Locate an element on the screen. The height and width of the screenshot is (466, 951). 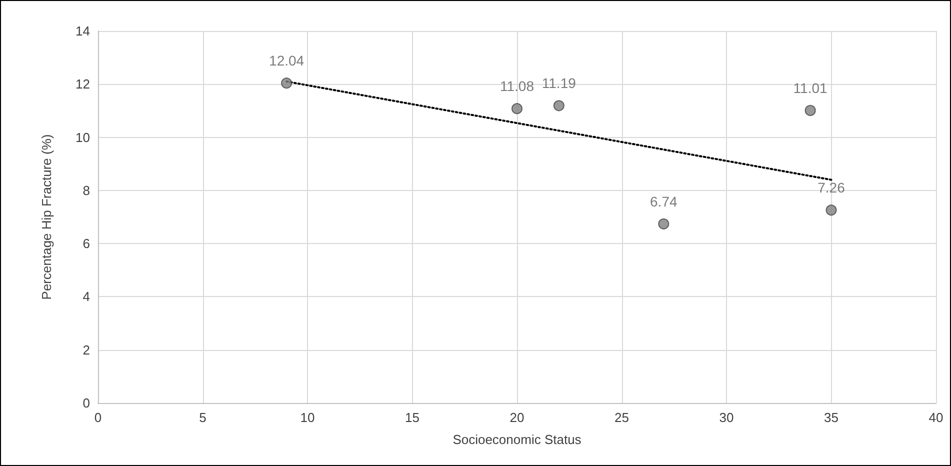
y-axis-title: Percentage Hip Fracture (%) is located at coordinates (46, 217).